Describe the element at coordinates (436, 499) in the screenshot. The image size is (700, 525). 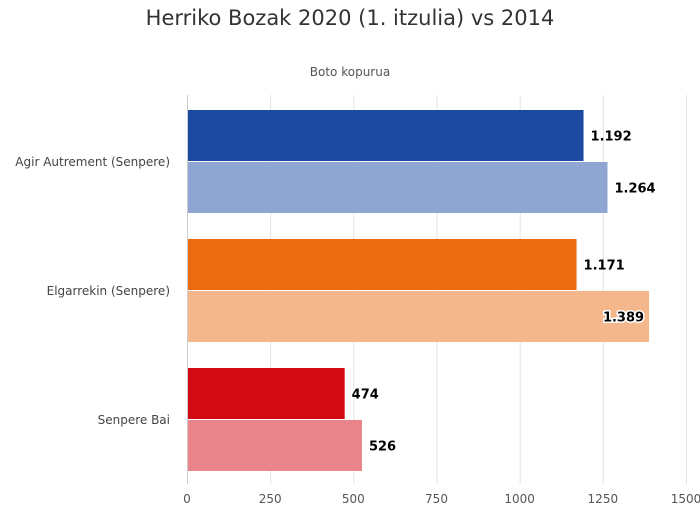
I see `x-tick-label: 750` at that location.